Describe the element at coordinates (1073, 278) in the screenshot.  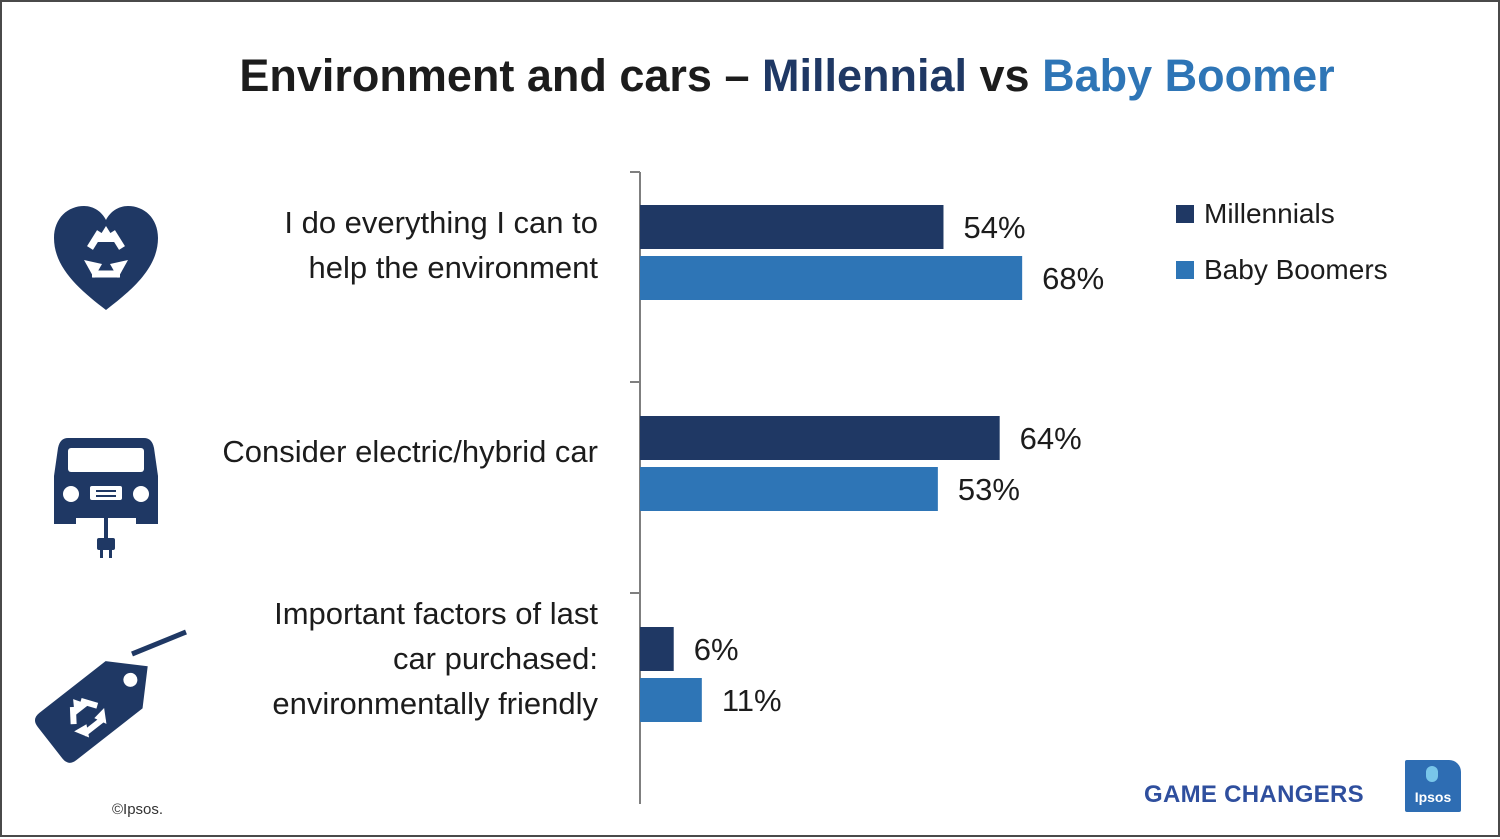
I see `data-label-baby-boomers-0: 68%` at that location.